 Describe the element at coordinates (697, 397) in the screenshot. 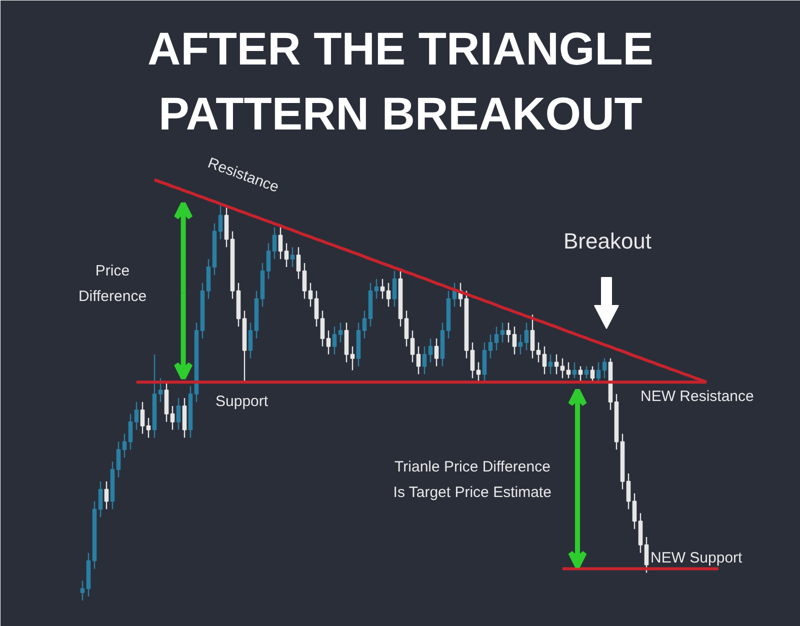

I see `annotation: NEW Resistance` at that location.